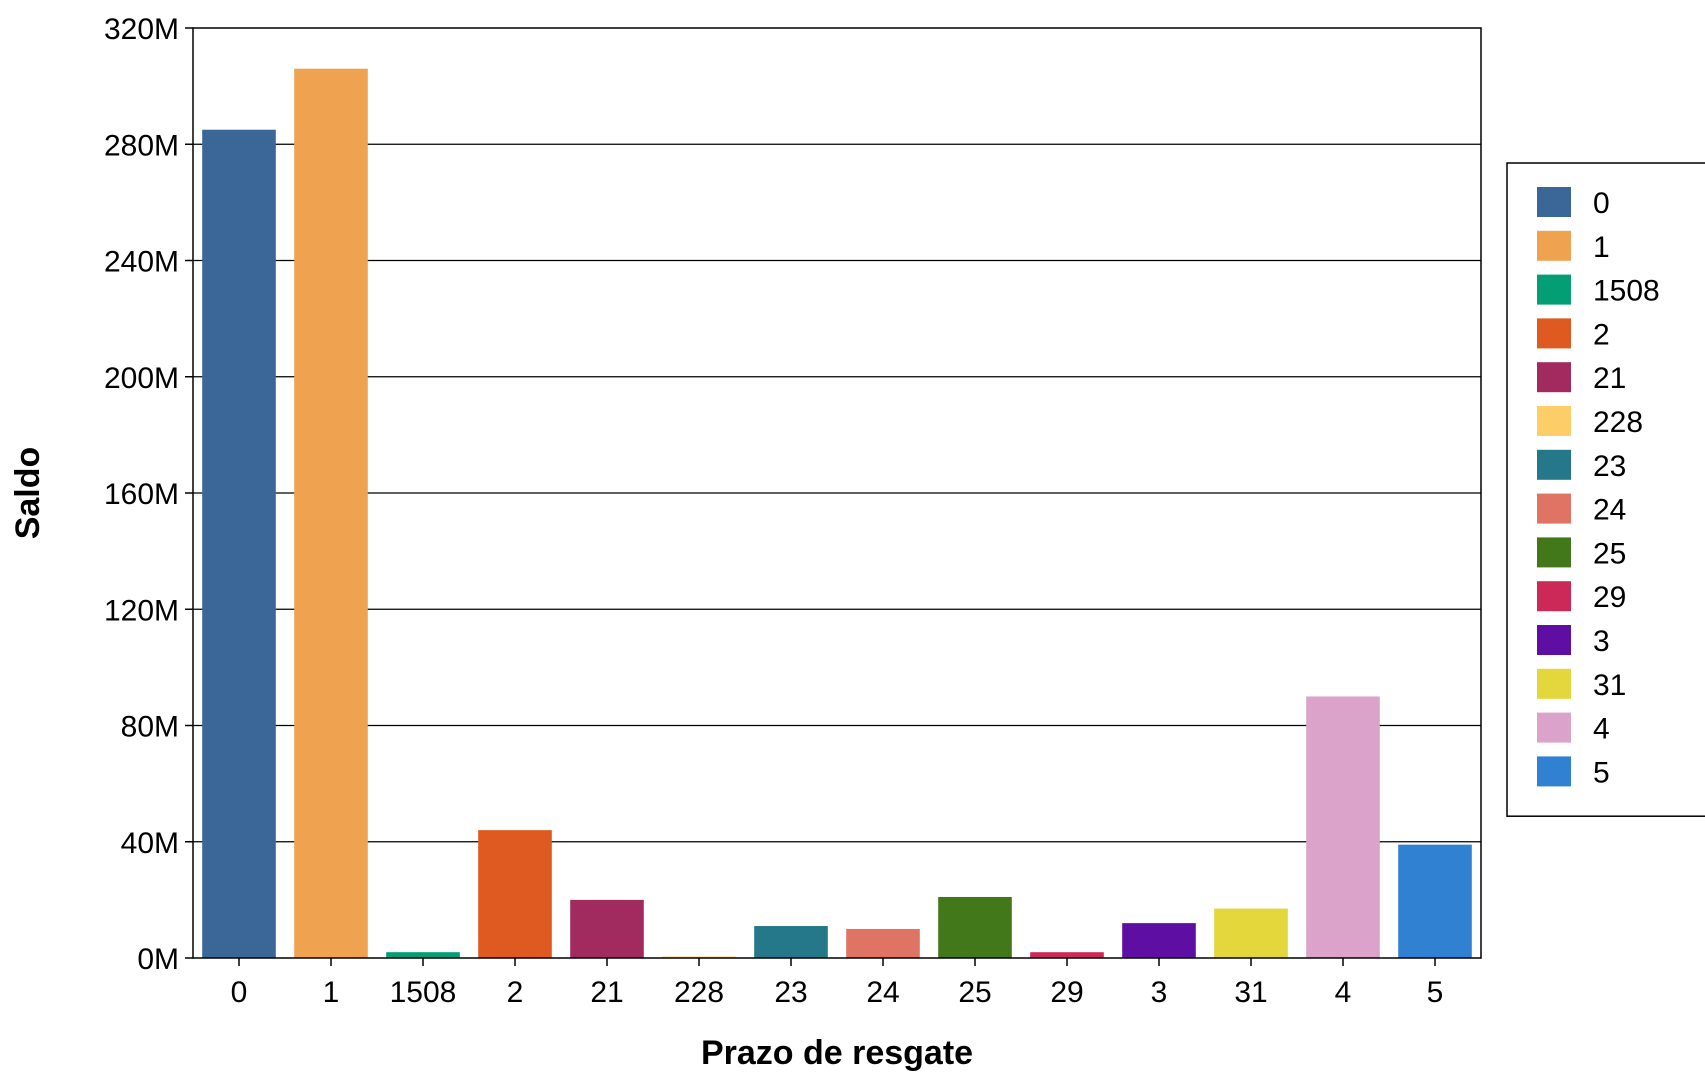  What do you see at coordinates (141, 494) in the screenshot?
I see `y-tick-label: 160M` at bounding box center [141, 494].